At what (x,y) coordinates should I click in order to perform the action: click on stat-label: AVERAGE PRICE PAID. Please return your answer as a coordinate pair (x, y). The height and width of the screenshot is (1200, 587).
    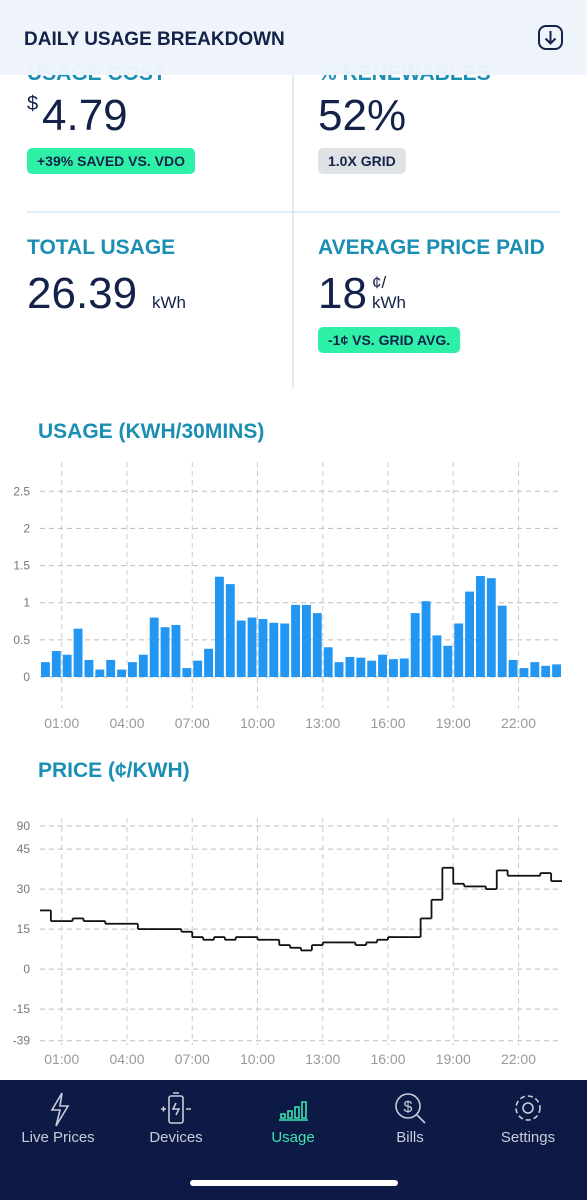
    Looking at the image, I should click on (431, 247).